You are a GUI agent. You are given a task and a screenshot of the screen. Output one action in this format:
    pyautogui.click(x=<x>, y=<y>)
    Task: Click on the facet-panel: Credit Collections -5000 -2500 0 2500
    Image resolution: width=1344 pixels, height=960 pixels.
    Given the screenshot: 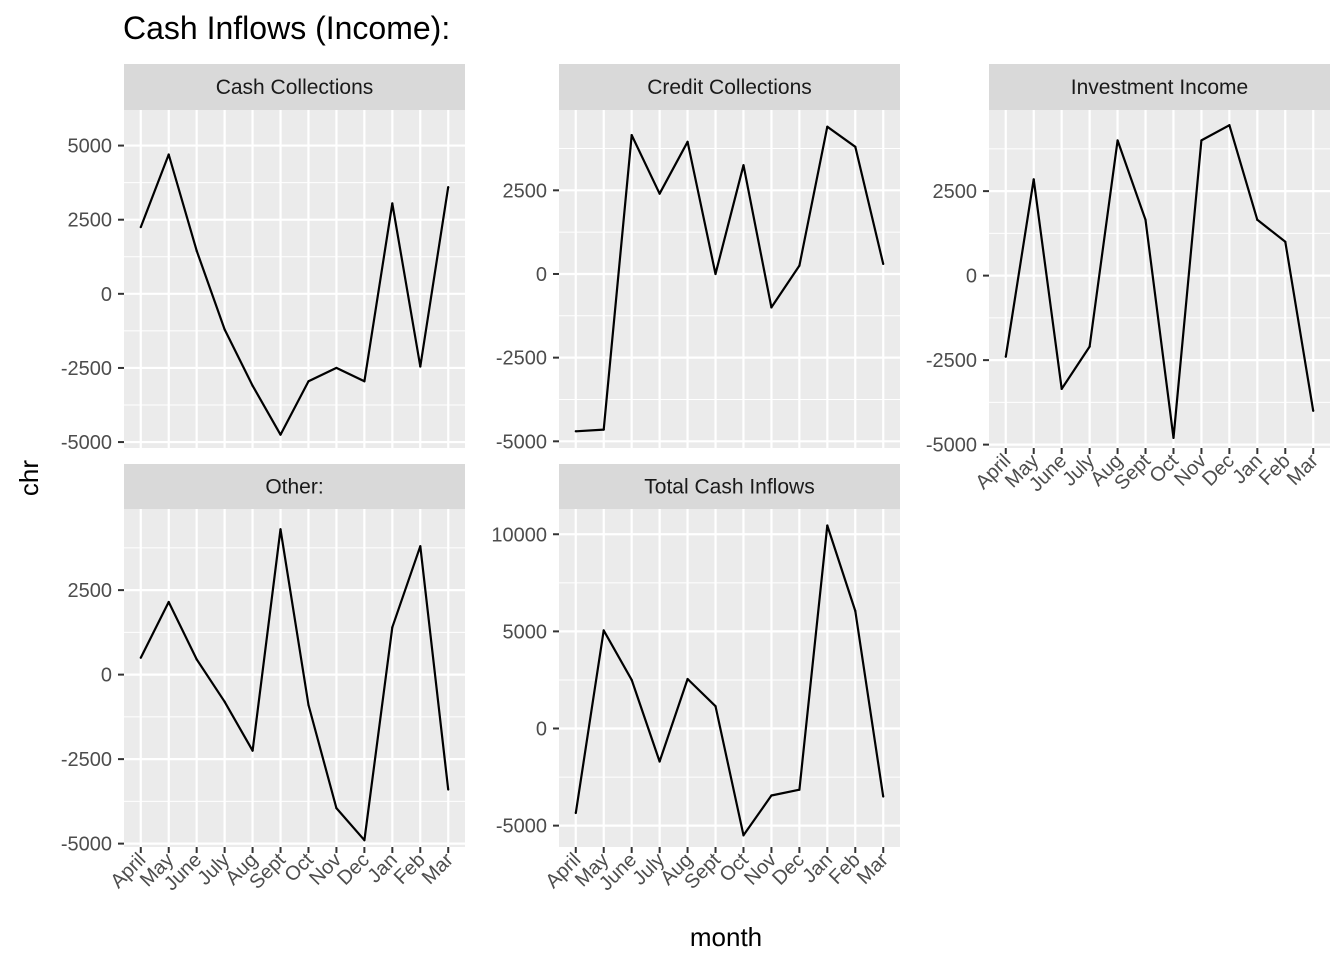 What is the action you would take?
    pyautogui.click(x=698, y=258)
    